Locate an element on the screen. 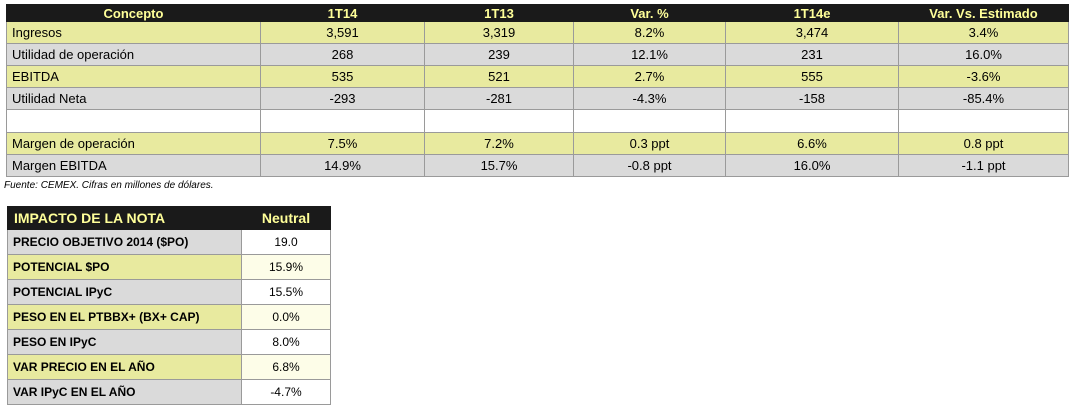 The image size is (1071, 405). cell: -4.3% is located at coordinates (649, 98).